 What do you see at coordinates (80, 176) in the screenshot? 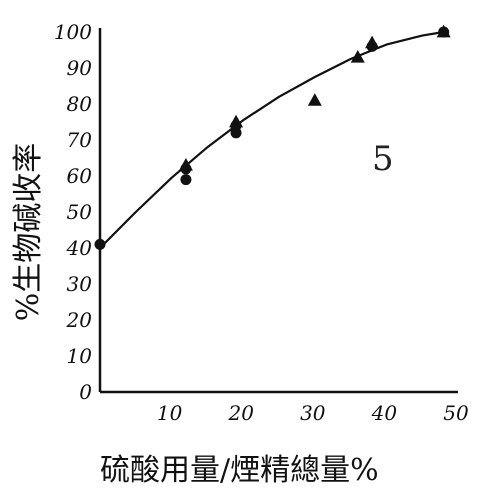
I see `y-tick-label: 60` at bounding box center [80, 176].